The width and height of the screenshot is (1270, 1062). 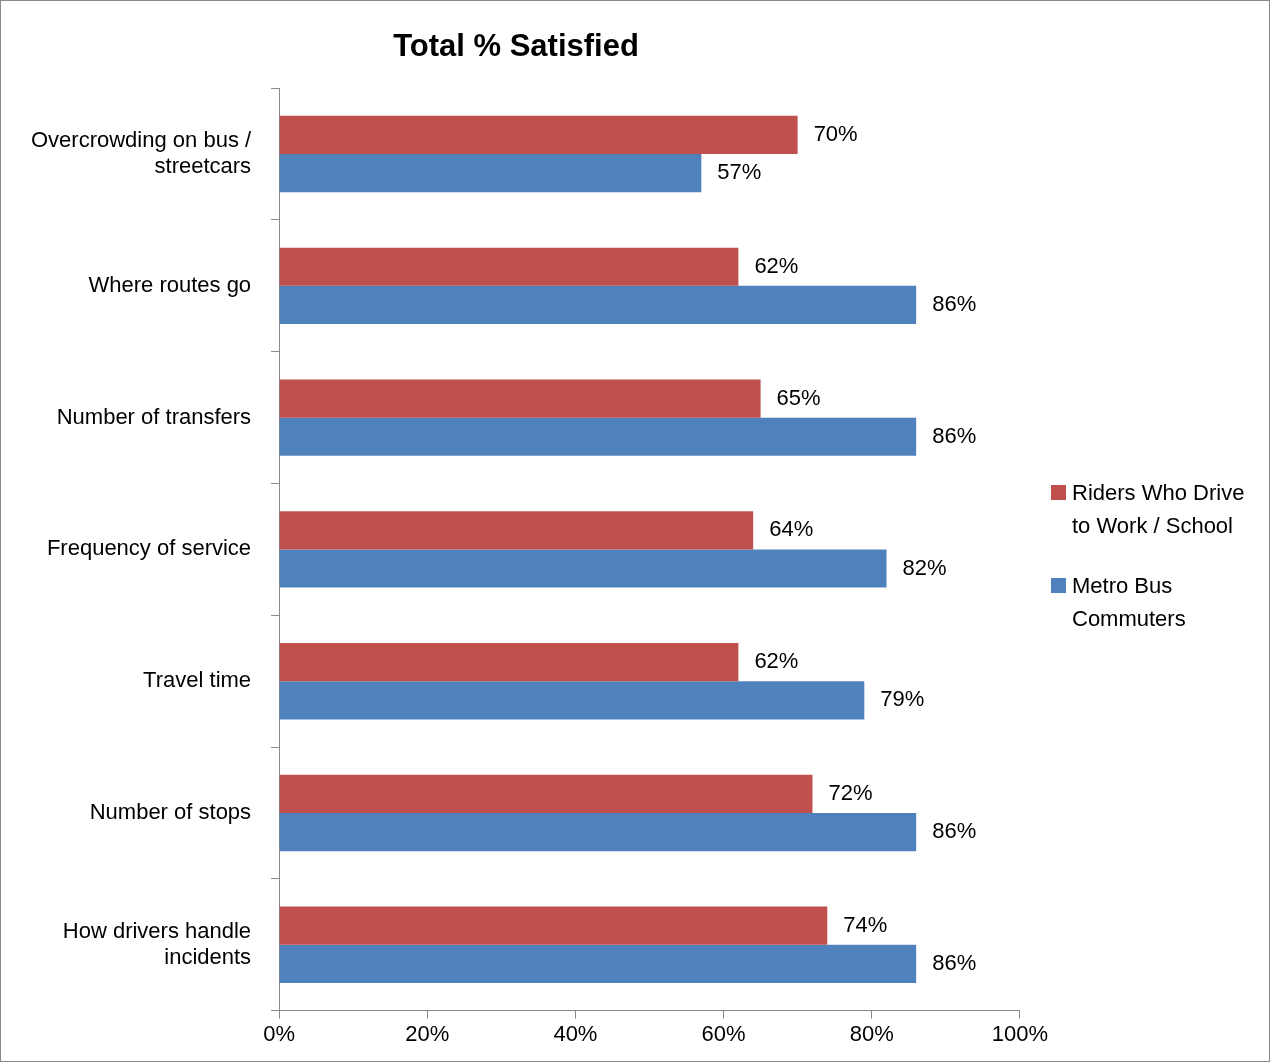 I want to click on y-tick-label: Number of stops, so click(x=170, y=812).